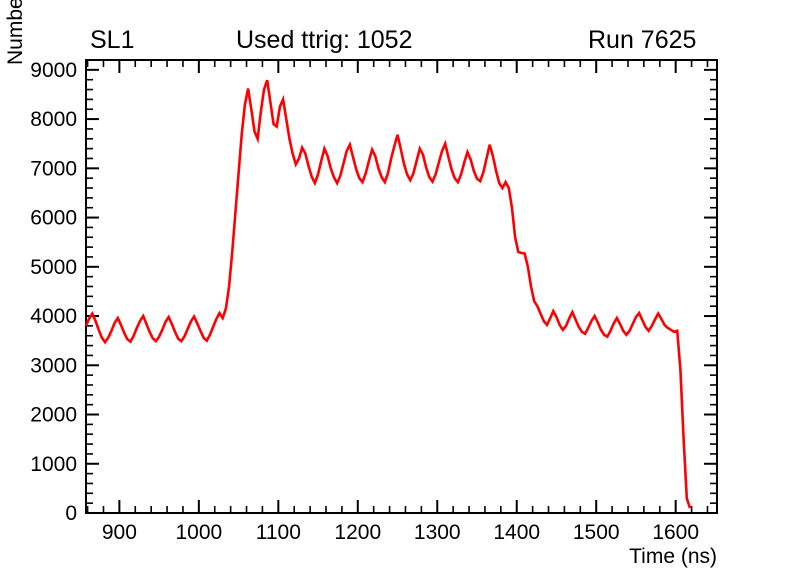  Describe the element at coordinates (324, 40) in the screenshot. I see `plot-title: Used ttrig: 1052` at that location.